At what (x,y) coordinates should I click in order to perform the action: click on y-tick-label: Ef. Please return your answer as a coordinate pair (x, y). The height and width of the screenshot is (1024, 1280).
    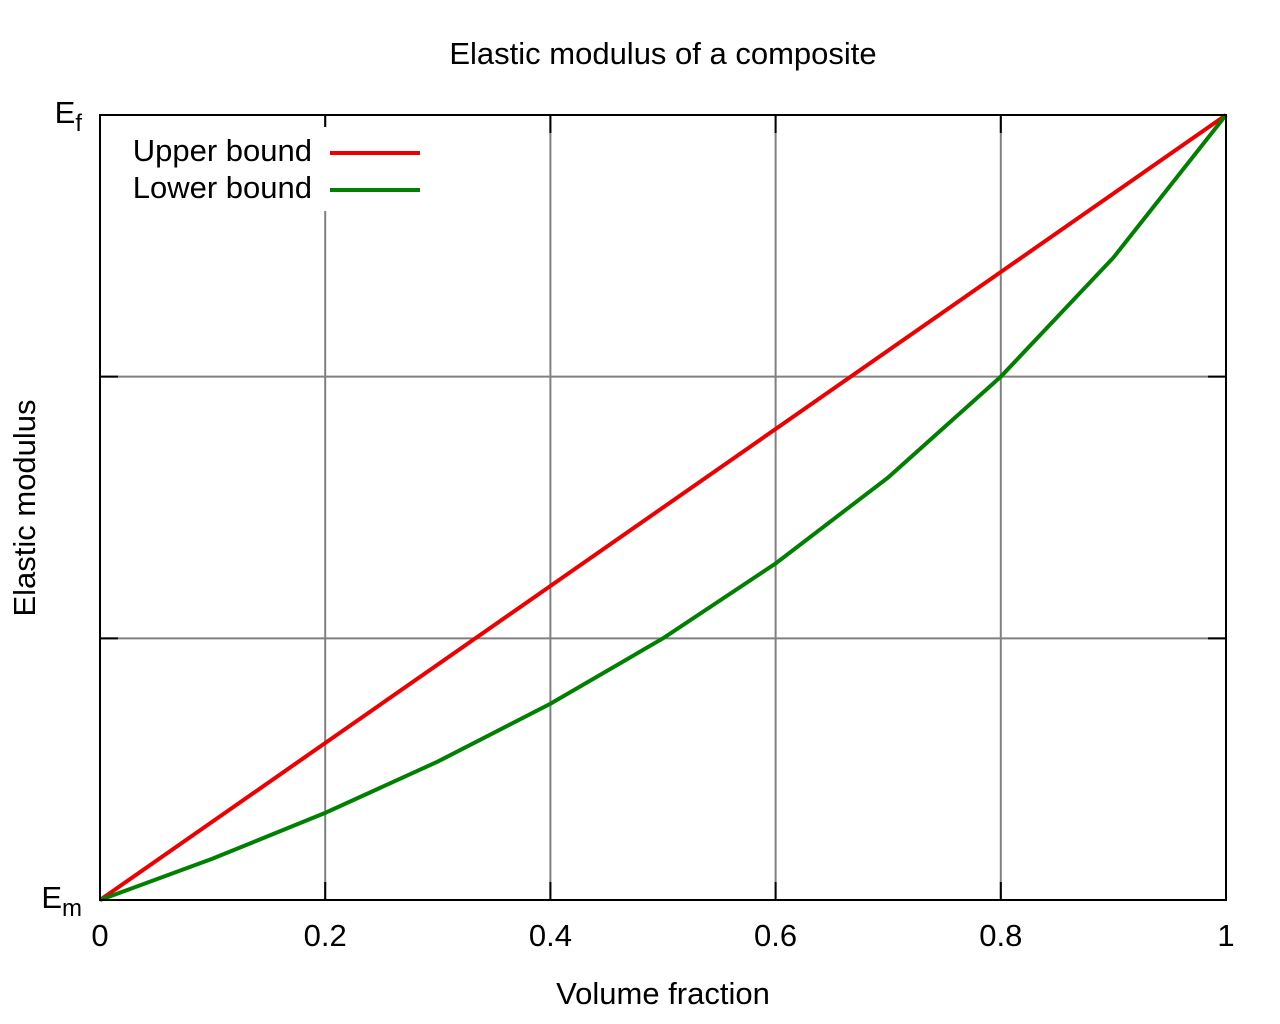
    Looking at the image, I should click on (69, 116).